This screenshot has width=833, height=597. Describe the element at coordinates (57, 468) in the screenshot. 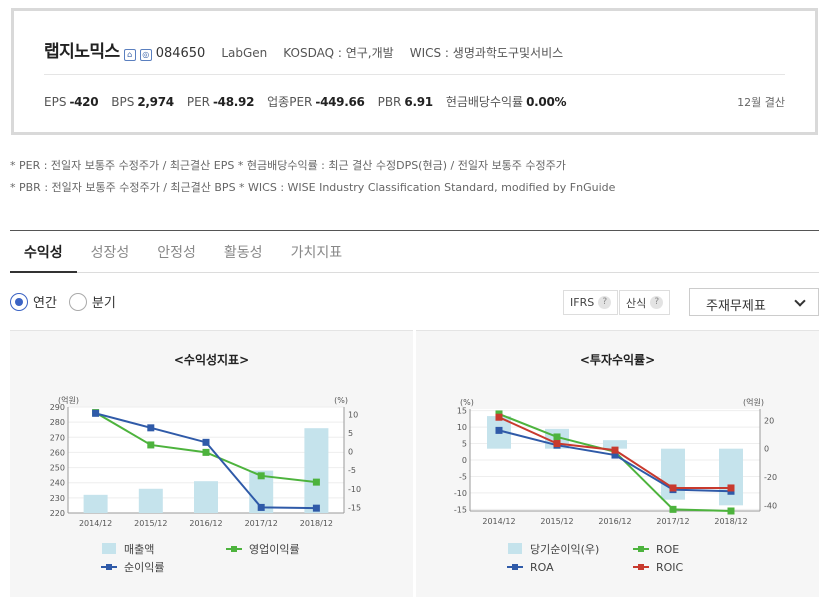

I see `left-axis-tick-label: 250` at that location.